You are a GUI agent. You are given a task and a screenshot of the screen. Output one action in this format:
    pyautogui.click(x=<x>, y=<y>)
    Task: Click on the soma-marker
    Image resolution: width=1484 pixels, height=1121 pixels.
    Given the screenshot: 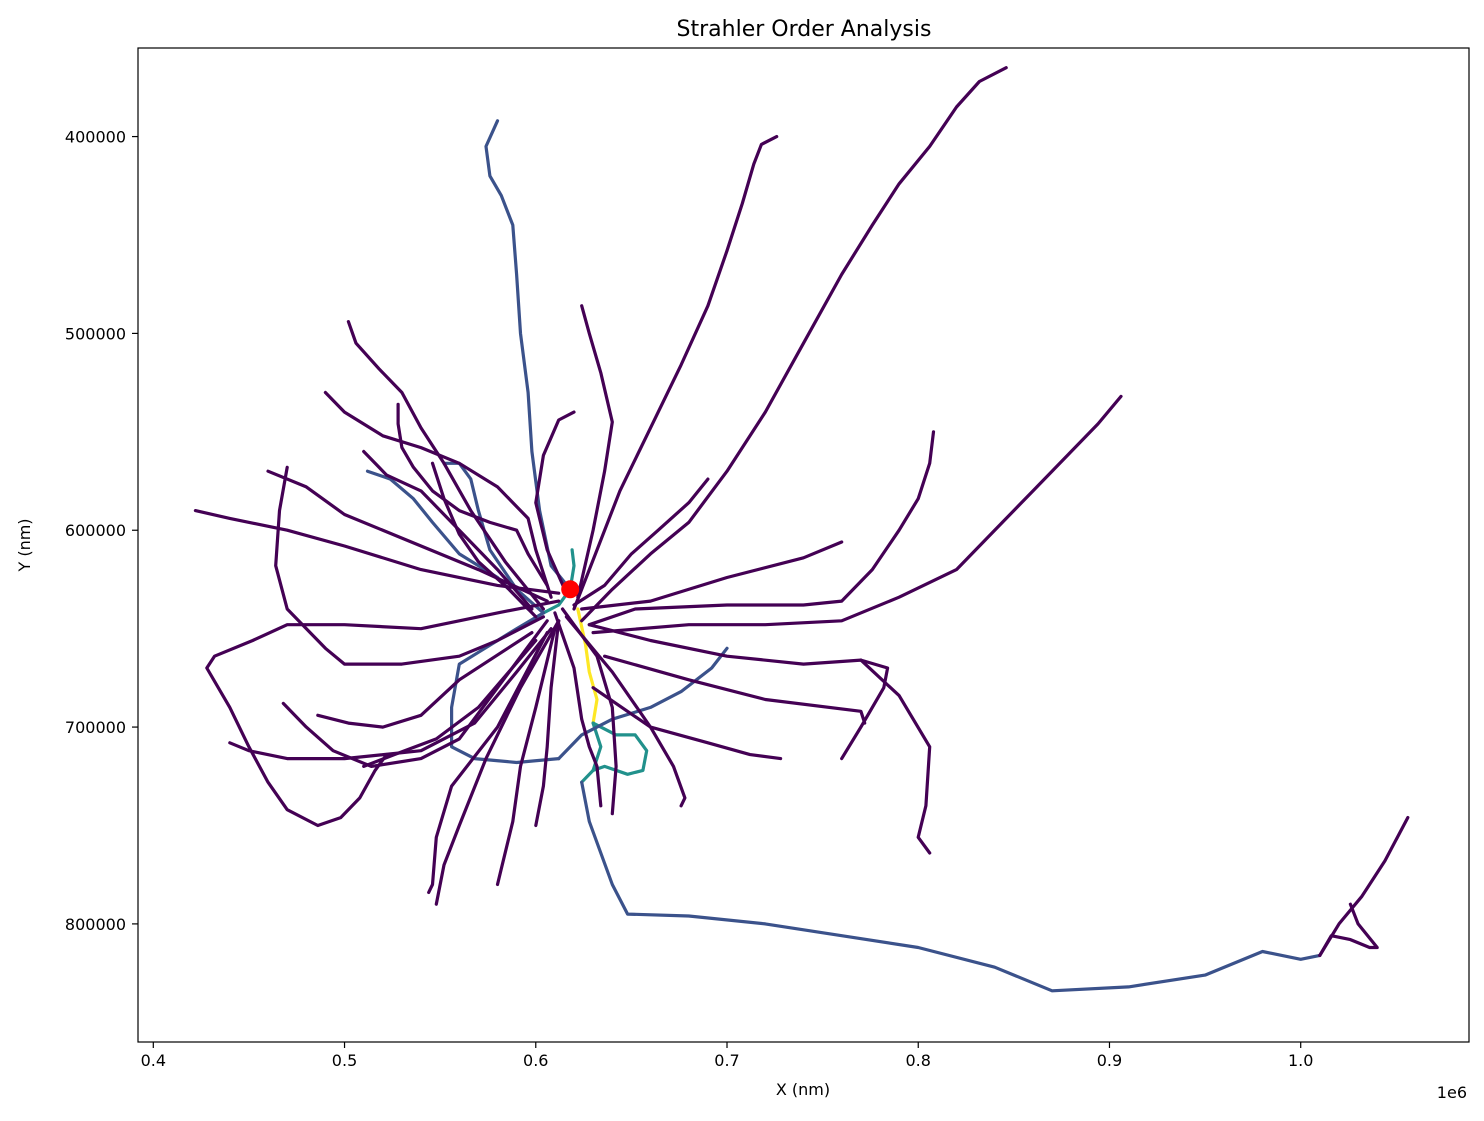 What is the action you would take?
    pyautogui.click(x=570, y=589)
    